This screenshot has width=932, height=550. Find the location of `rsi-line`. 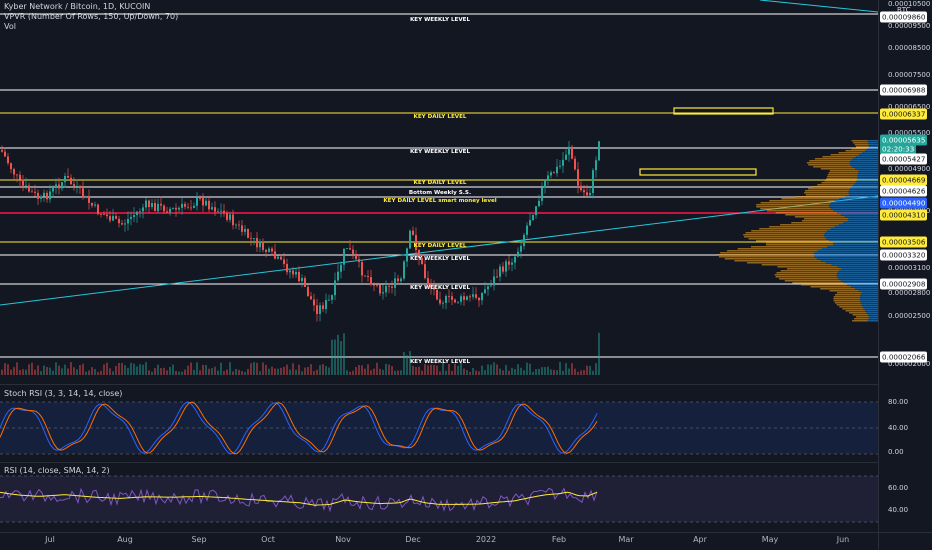

rsi-line is located at coordinates (299, 500).